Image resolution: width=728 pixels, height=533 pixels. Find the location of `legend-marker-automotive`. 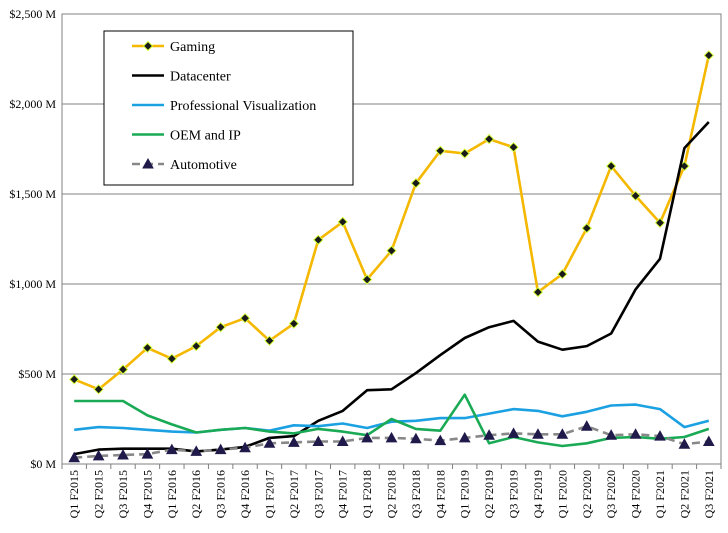

legend-marker-automotive is located at coordinates (148, 163).